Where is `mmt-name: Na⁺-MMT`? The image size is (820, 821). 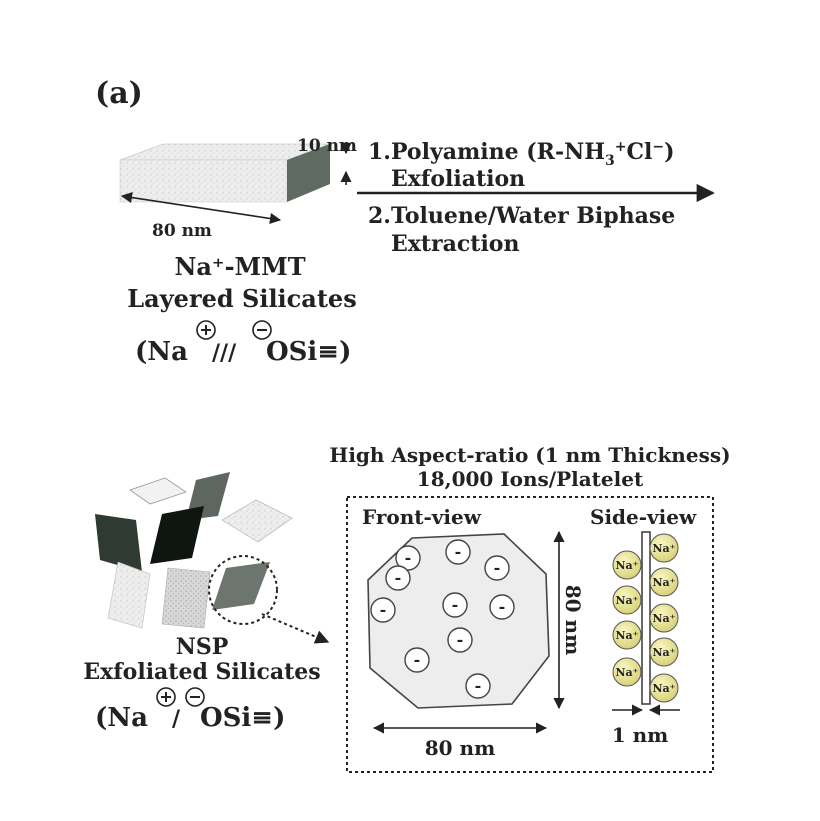
mmt-name: Na⁺-MMT is located at coordinates (239, 266).